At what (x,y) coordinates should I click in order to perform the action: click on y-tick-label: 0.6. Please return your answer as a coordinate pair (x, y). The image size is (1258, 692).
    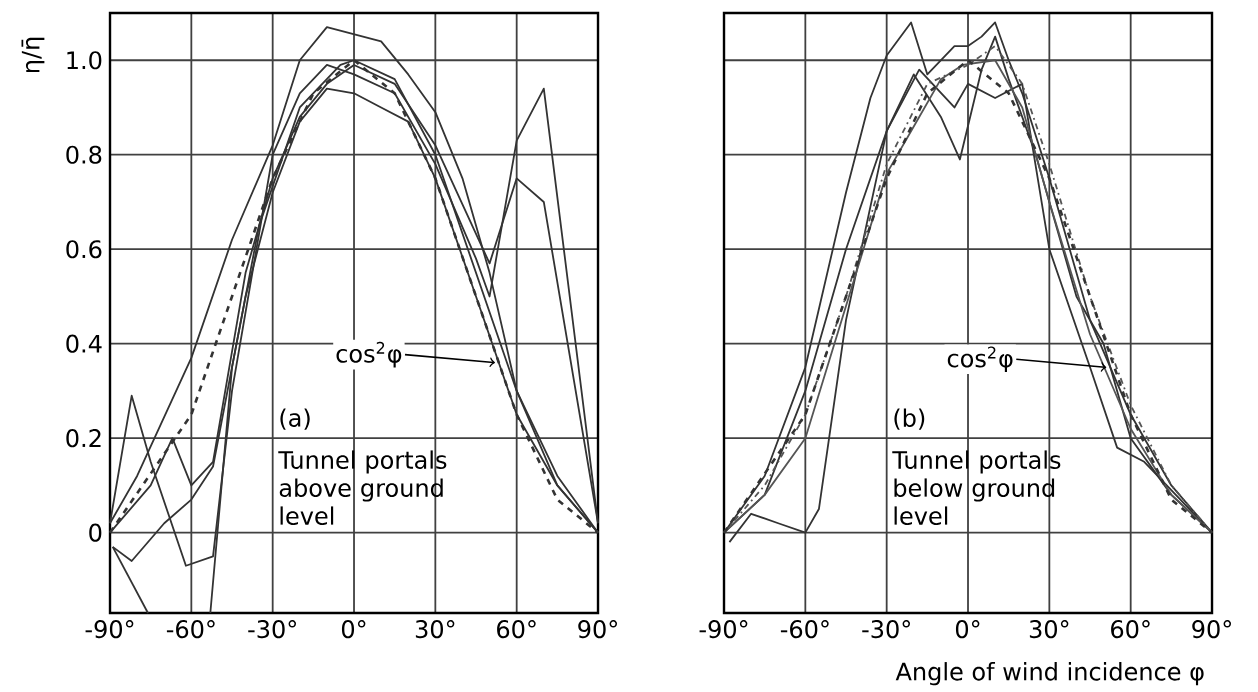
    Looking at the image, I should click on (84, 249).